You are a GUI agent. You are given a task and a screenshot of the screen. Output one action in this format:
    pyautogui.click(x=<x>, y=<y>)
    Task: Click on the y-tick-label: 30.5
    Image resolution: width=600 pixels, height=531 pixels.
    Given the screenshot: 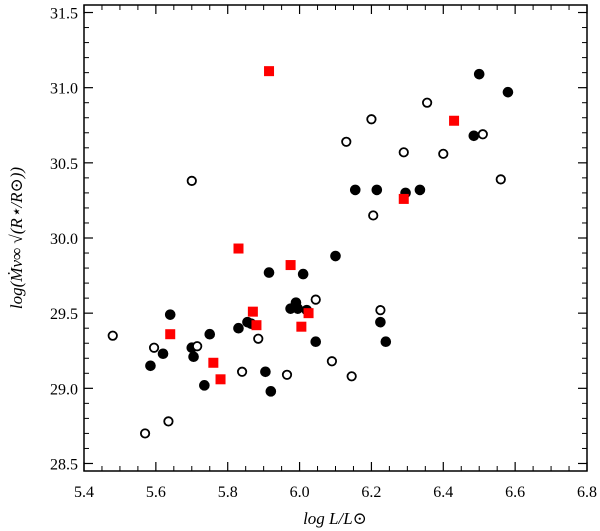 What is the action you would take?
    pyautogui.click(x=64, y=164)
    